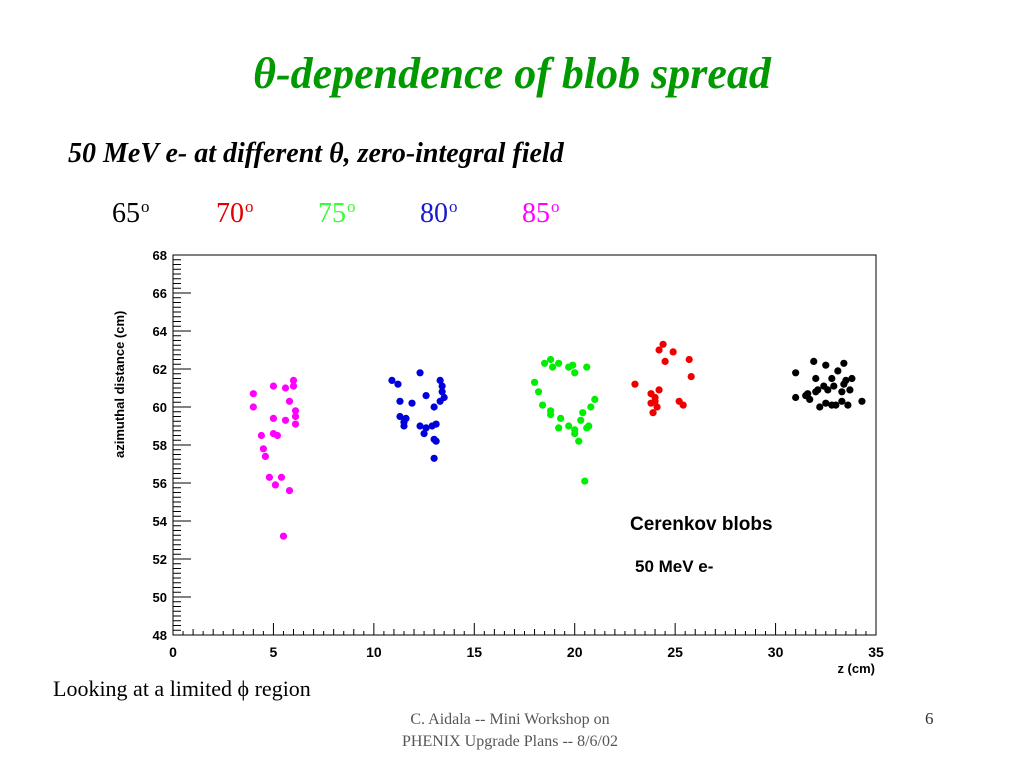 The width and height of the screenshot is (1024, 768). I want to click on angle-label-65: 65o, so click(131, 213).